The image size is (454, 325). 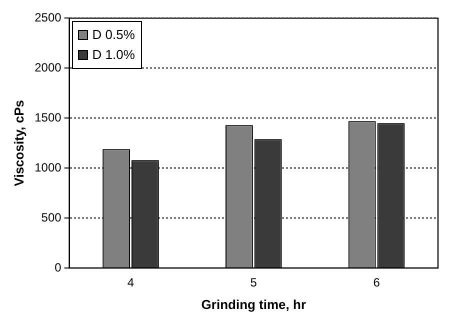 What do you see at coordinates (51, 217) in the screenshot?
I see `y-tick-label: 500` at bounding box center [51, 217].